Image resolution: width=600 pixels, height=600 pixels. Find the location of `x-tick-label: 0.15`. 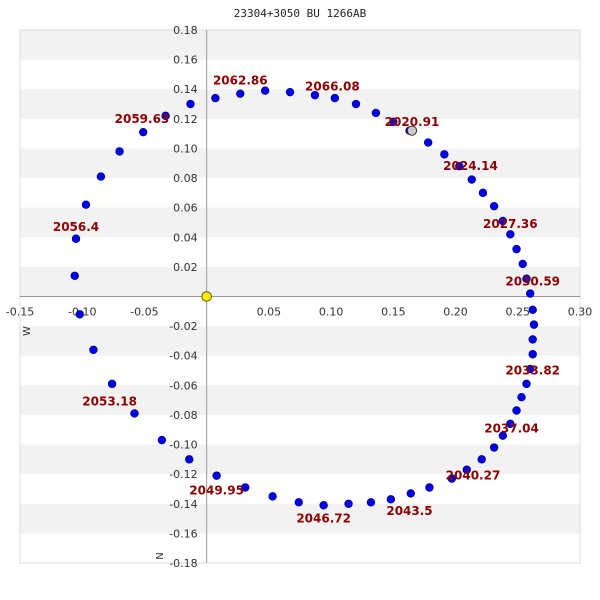

x-tick-label: 0.15 is located at coordinates (393, 312).